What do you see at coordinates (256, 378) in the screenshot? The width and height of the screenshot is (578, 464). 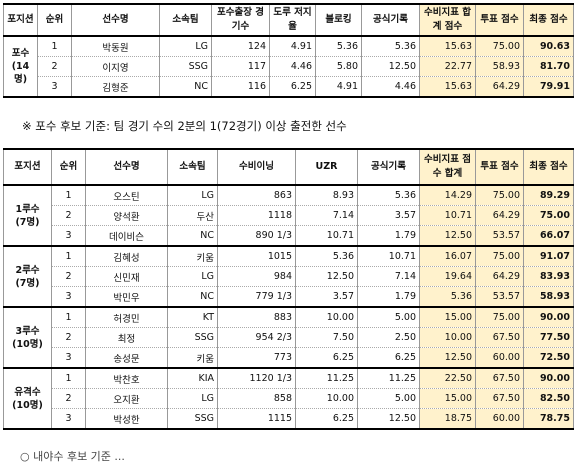 I see `innings-cell: 1120 1/3` at bounding box center [256, 378].